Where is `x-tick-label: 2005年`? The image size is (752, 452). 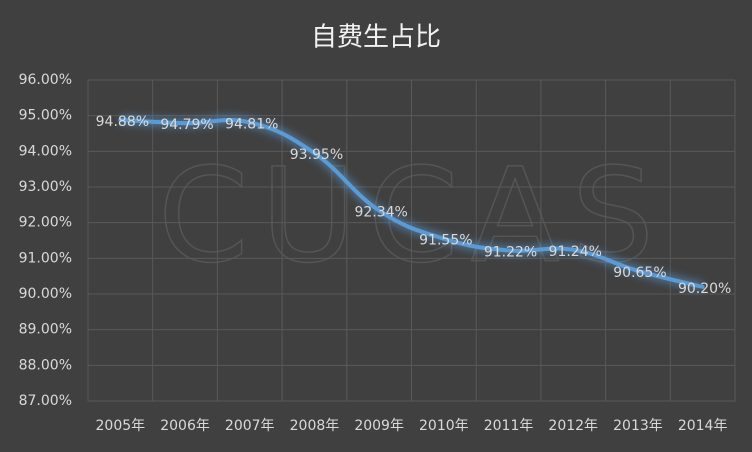 x-tick-label: 2005年 is located at coordinates (121, 426).